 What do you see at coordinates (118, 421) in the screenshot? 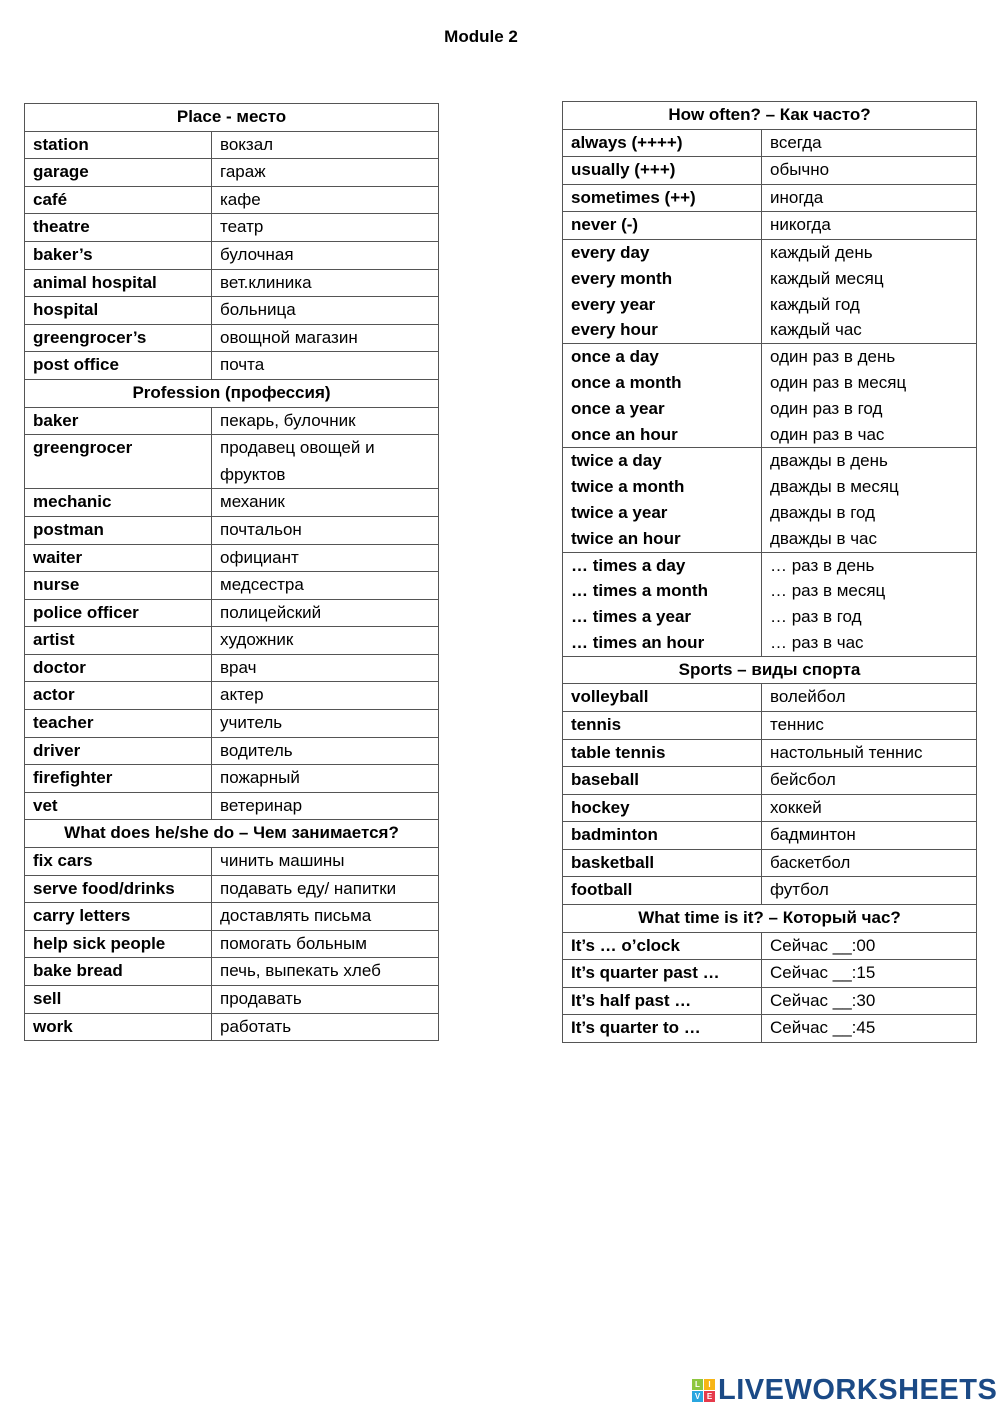
I see `english-term-cell: baker` at bounding box center [118, 421].